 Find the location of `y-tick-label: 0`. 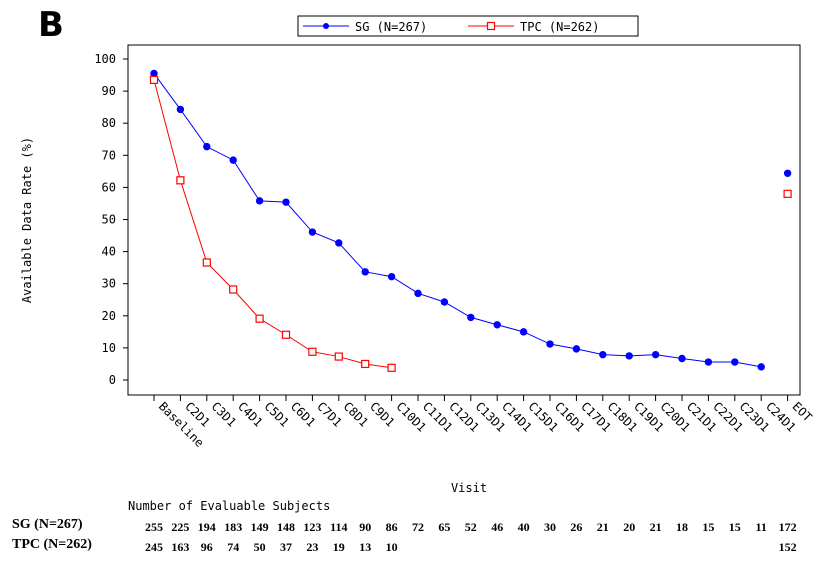

y-tick-label: 0 is located at coordinates (112, 380).